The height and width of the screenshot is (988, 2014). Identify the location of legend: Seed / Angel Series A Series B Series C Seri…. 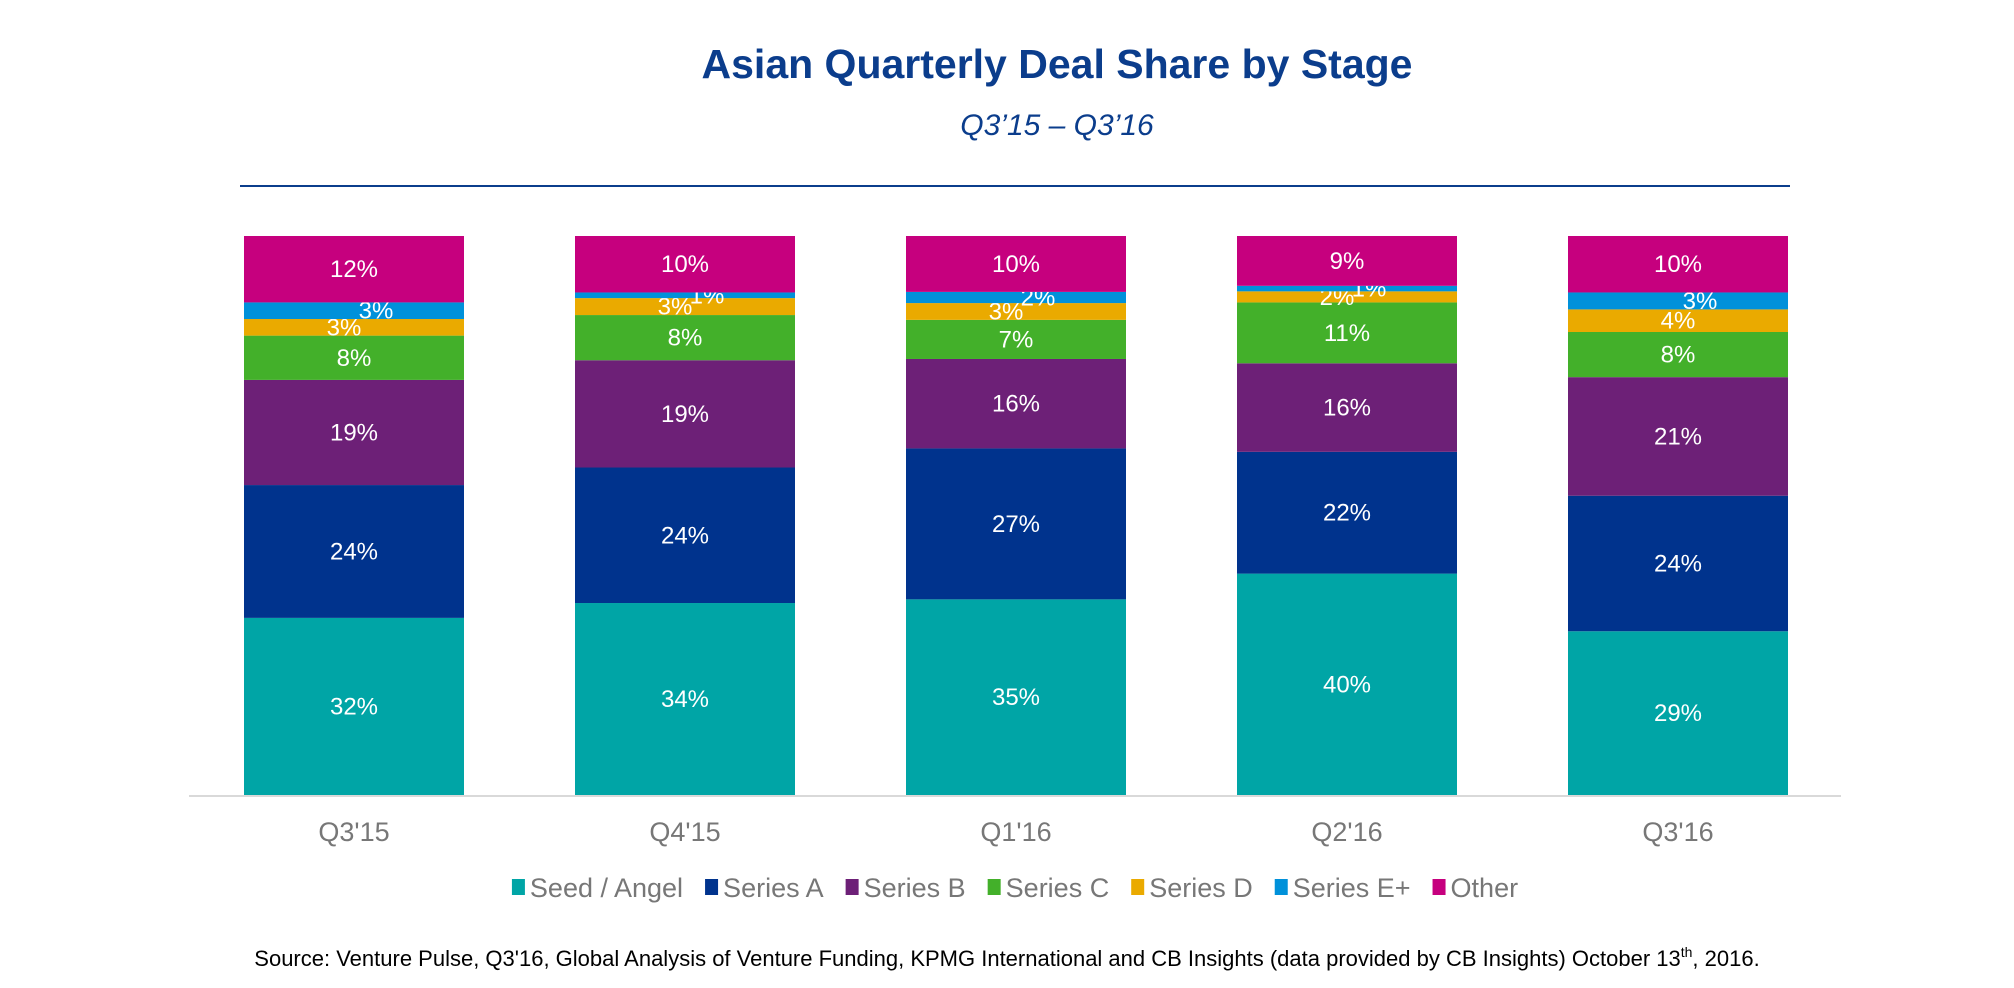
(1015, 888).